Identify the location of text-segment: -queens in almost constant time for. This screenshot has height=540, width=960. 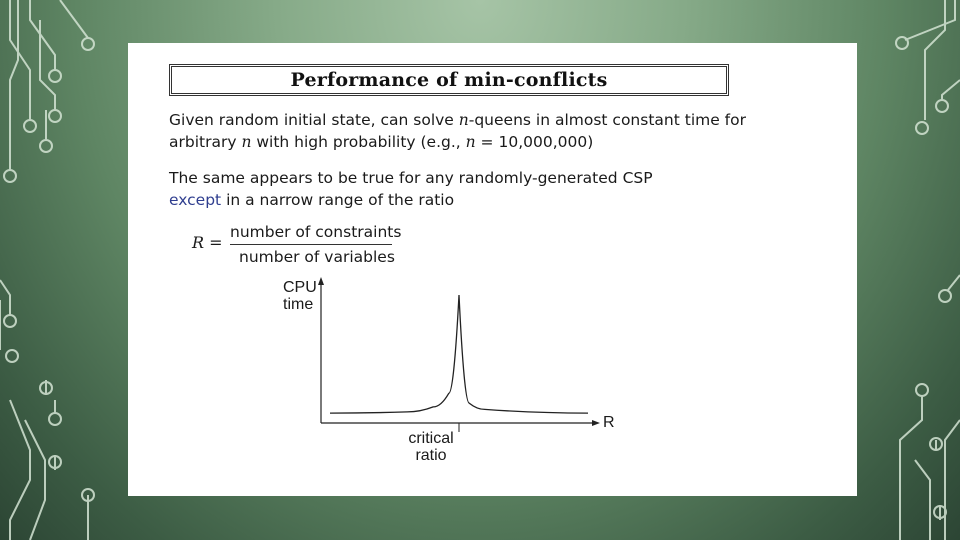
(607, 120).